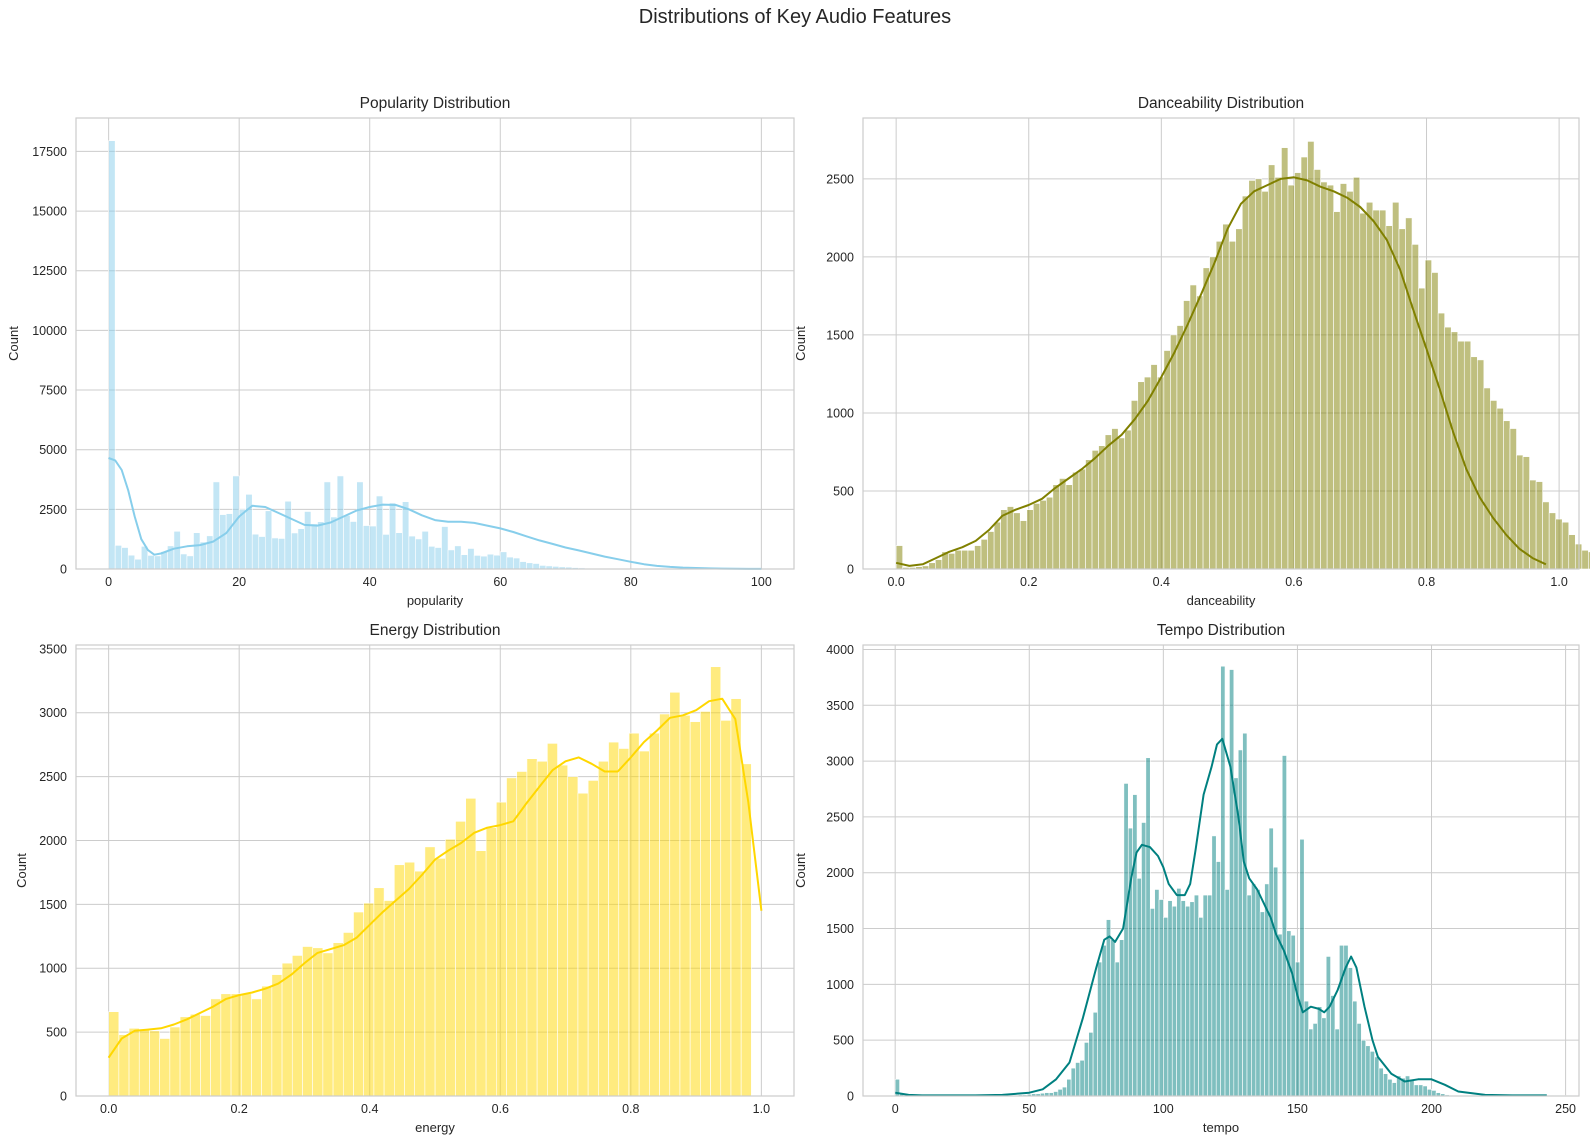 Image resolution: width=1590 pixels, height=1145 pixels. I want to click on y-tick-label: 4000, so click(840, 650).